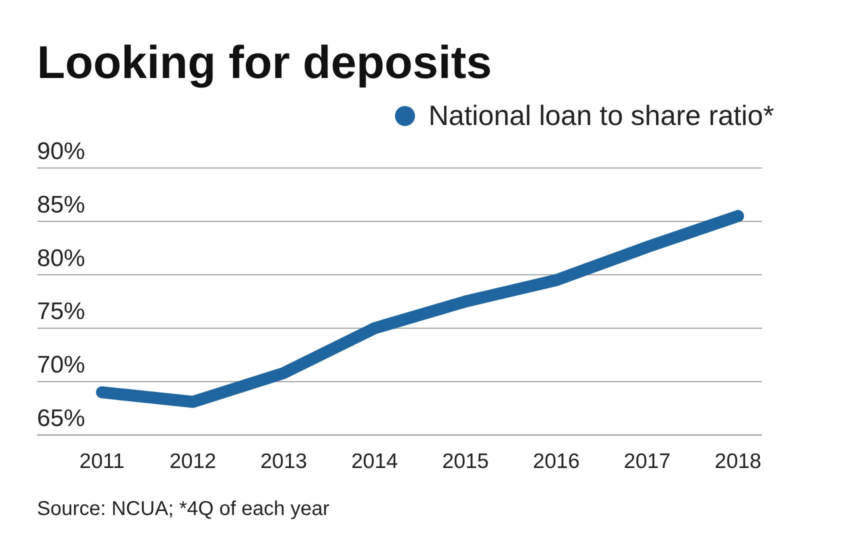 The width and height of the screenshot is (844, 550). I want to click on x-tick-label: 2015, so click(465, 461).